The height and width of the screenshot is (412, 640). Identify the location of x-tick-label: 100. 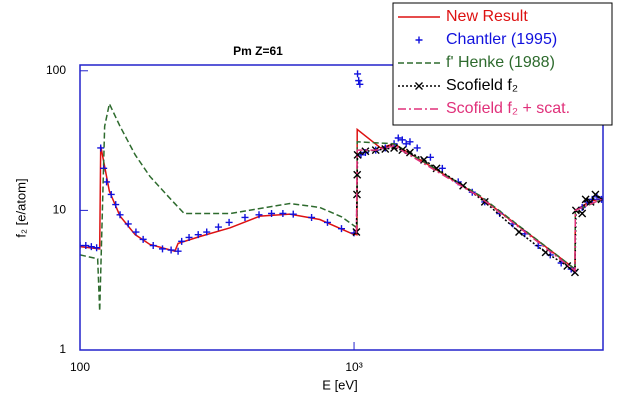
(80, 367).